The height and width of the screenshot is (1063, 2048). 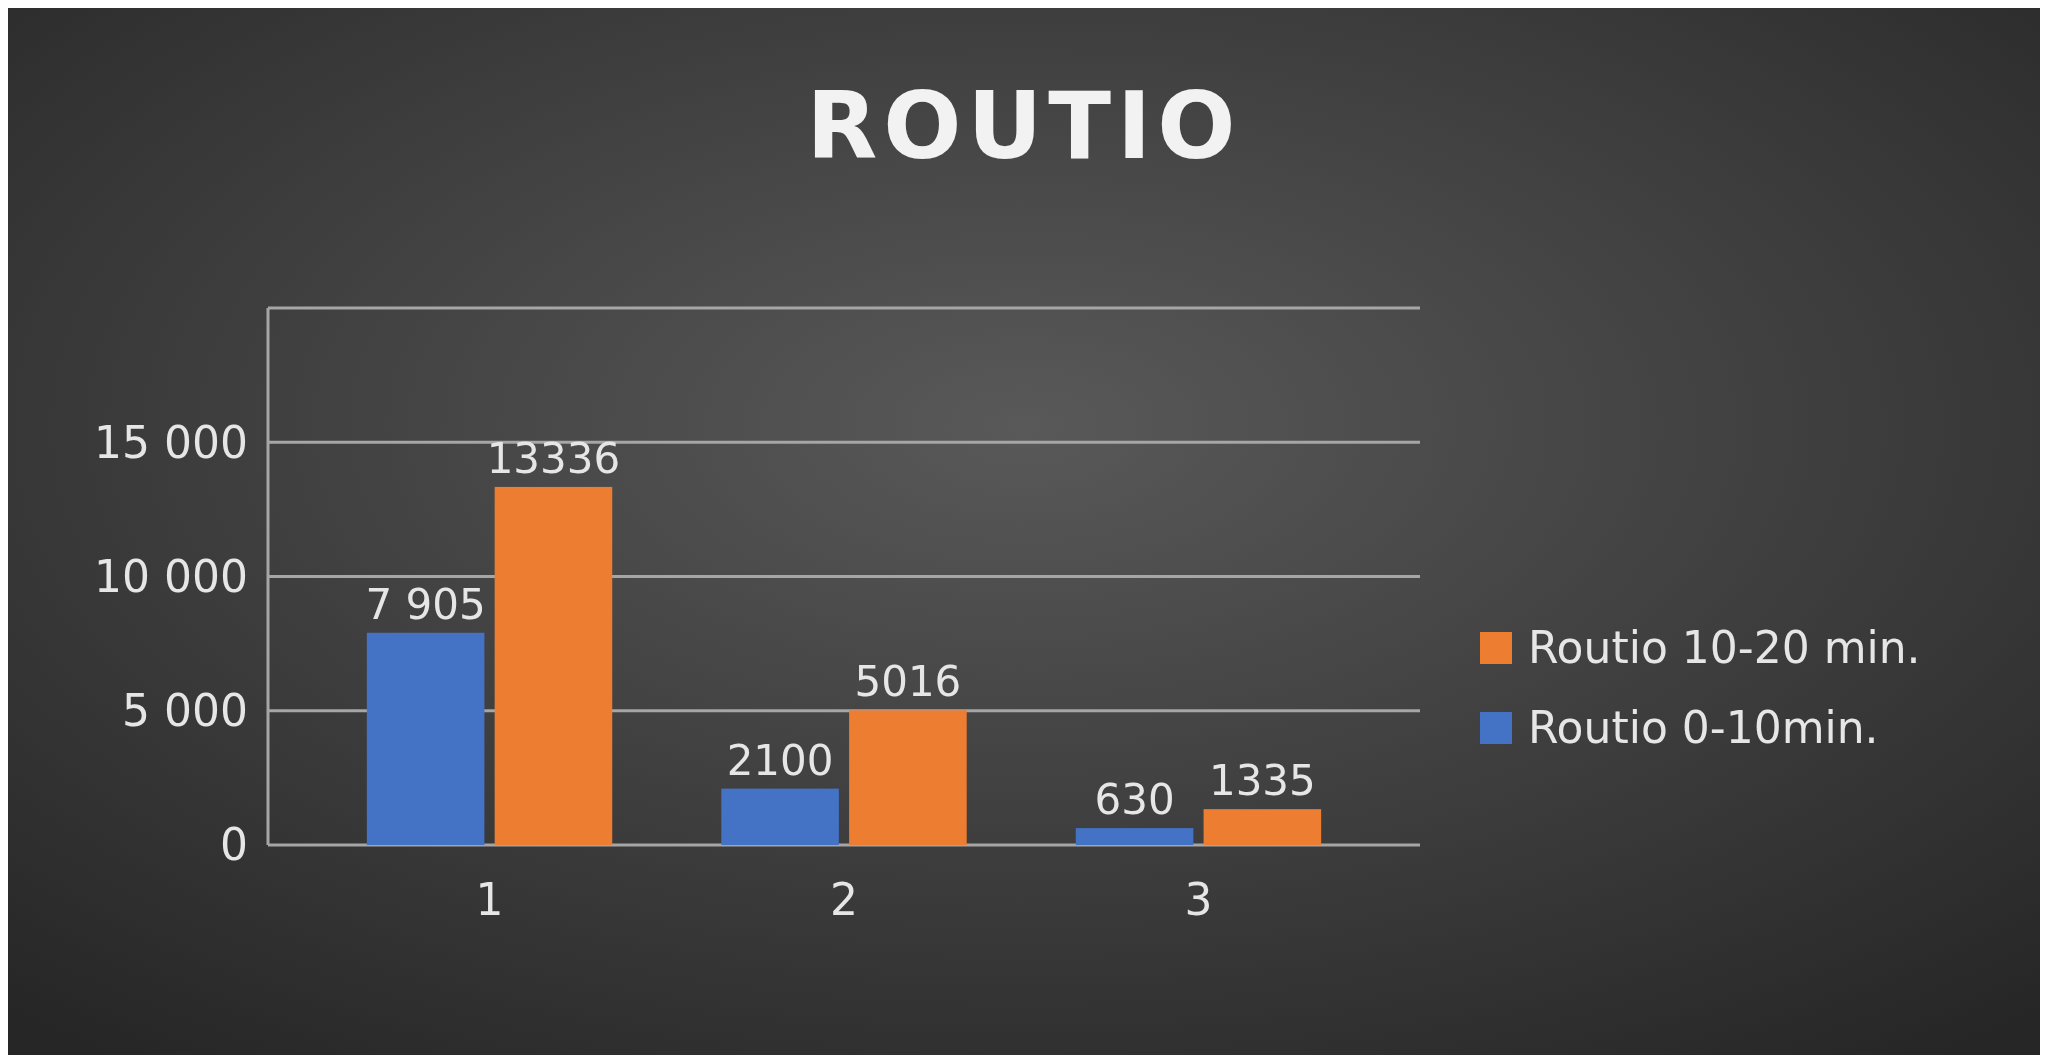 I want to click on y-tick-label: 10 000, so click(x=171, y=576).